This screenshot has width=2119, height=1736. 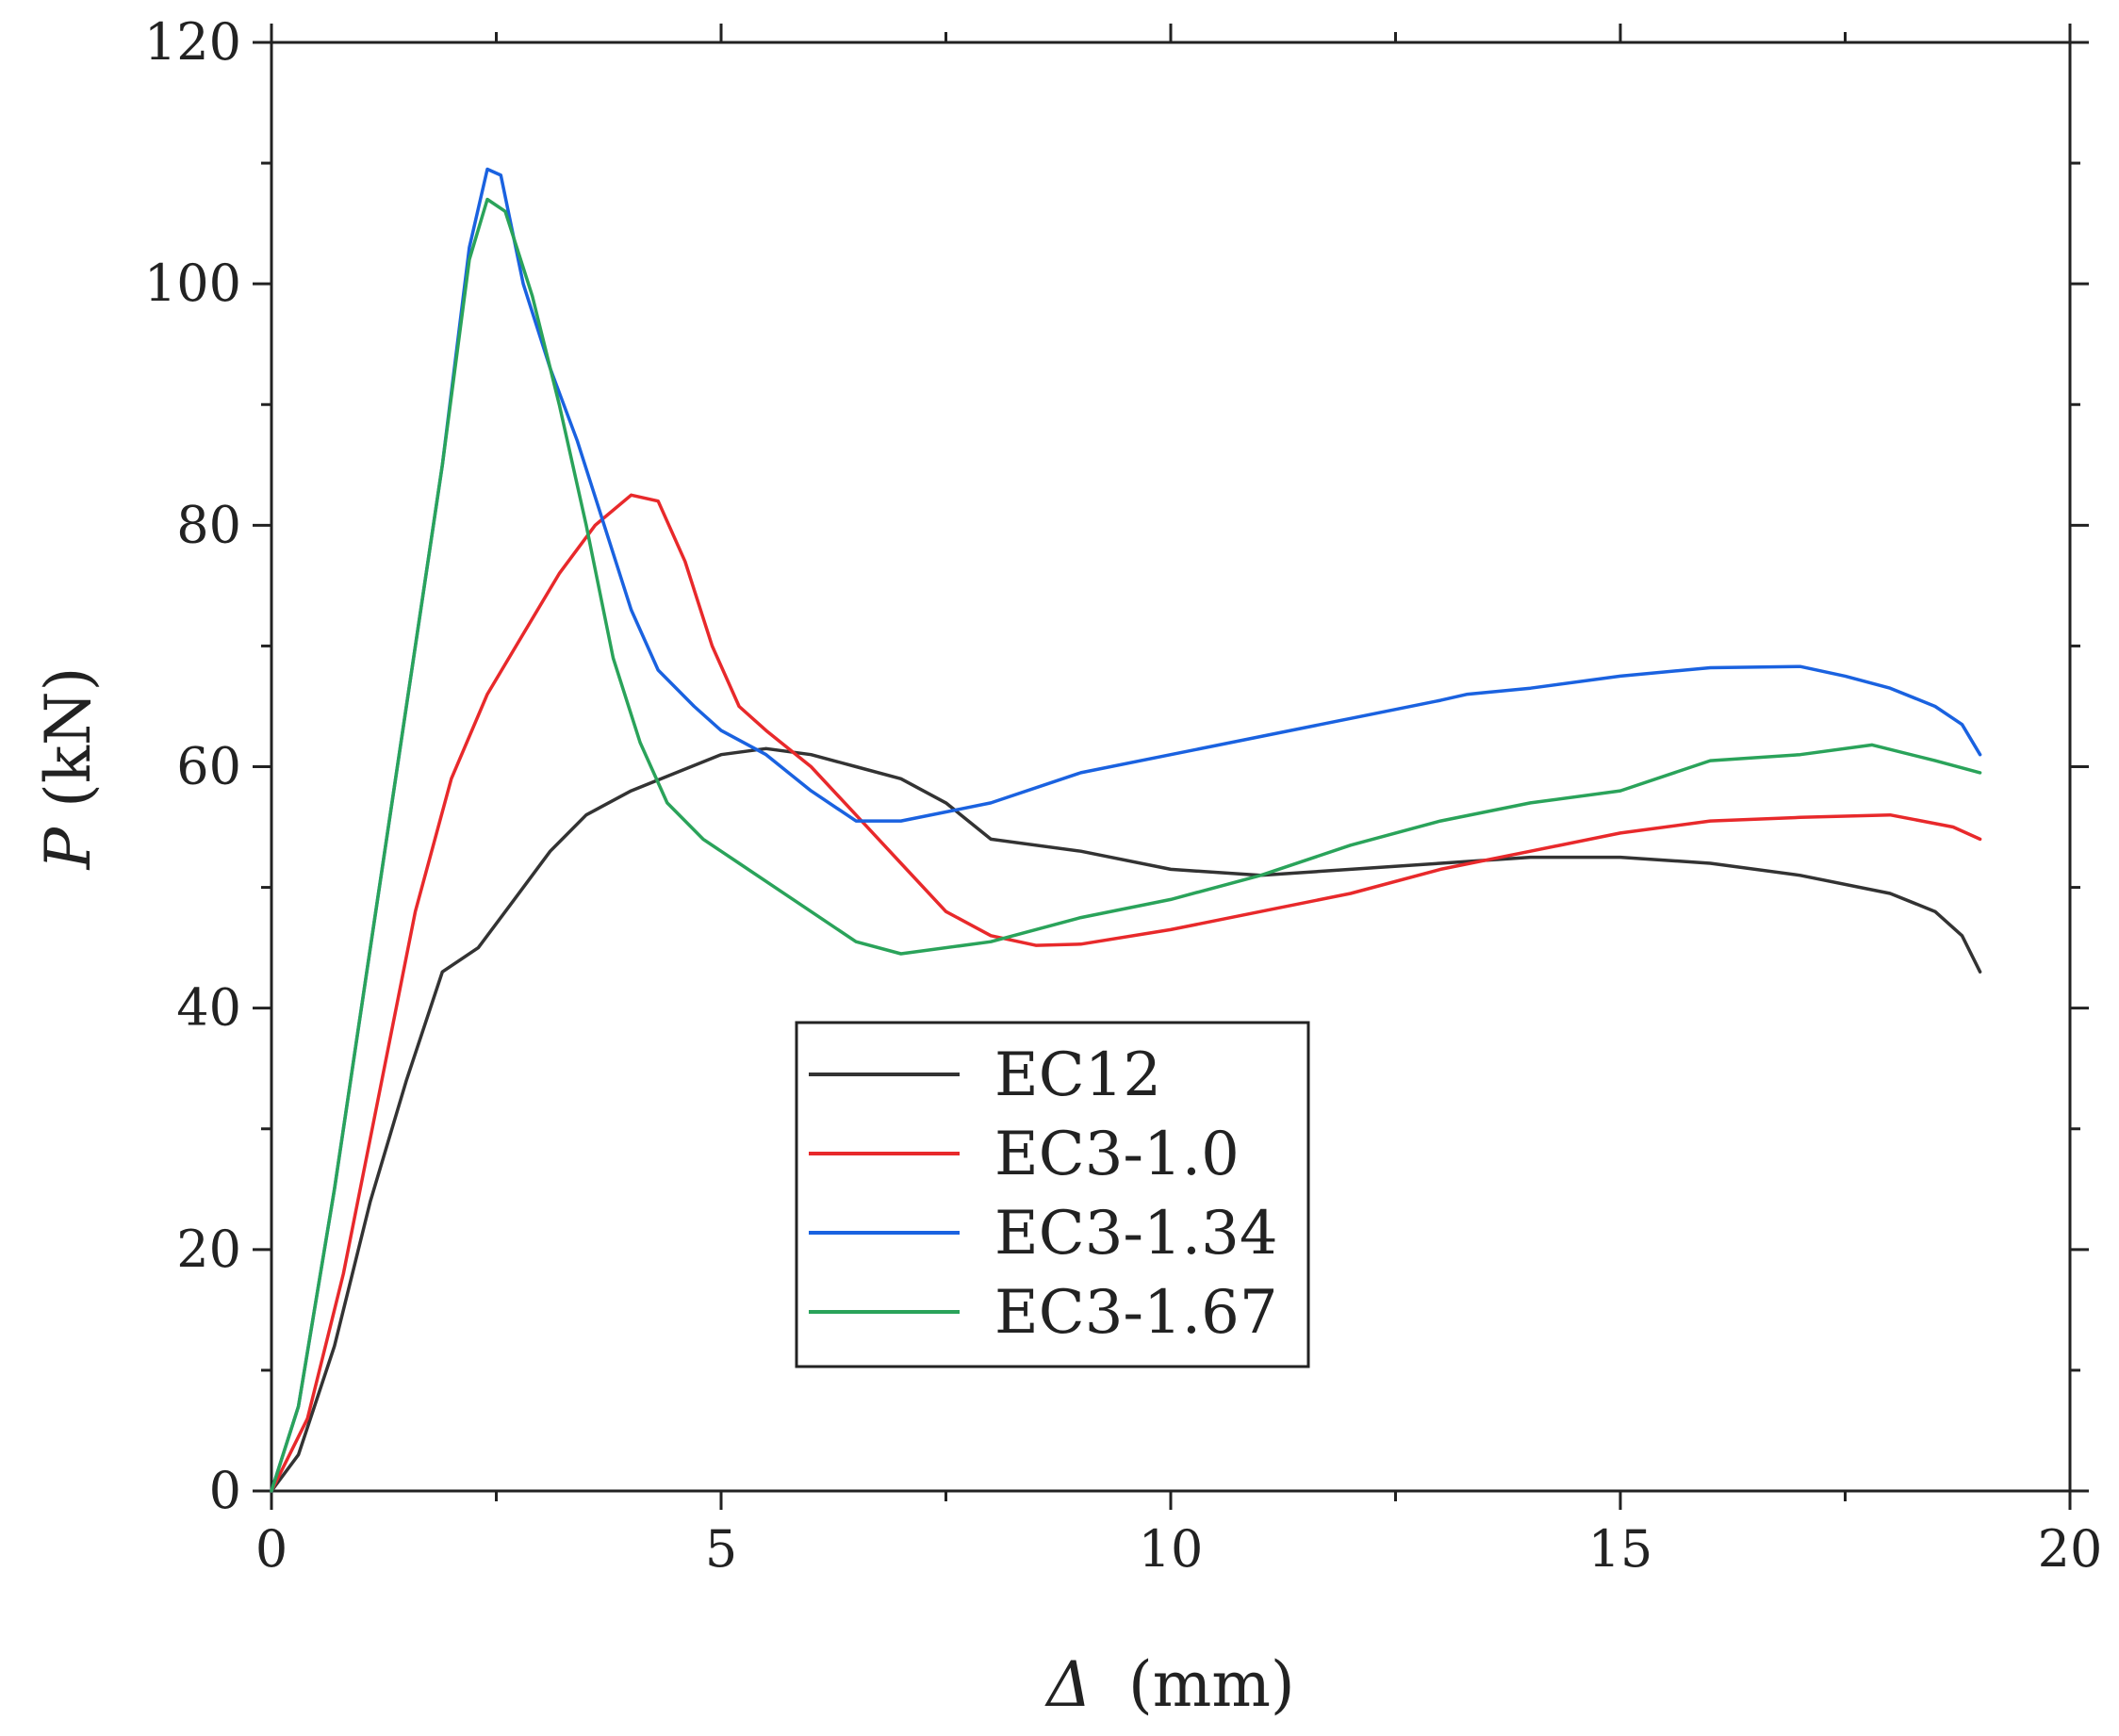 What do you see at coordinates (225, 1490) in the screenshot?
I see `y-tick-label: 0` at bounding box center [225, 1490].